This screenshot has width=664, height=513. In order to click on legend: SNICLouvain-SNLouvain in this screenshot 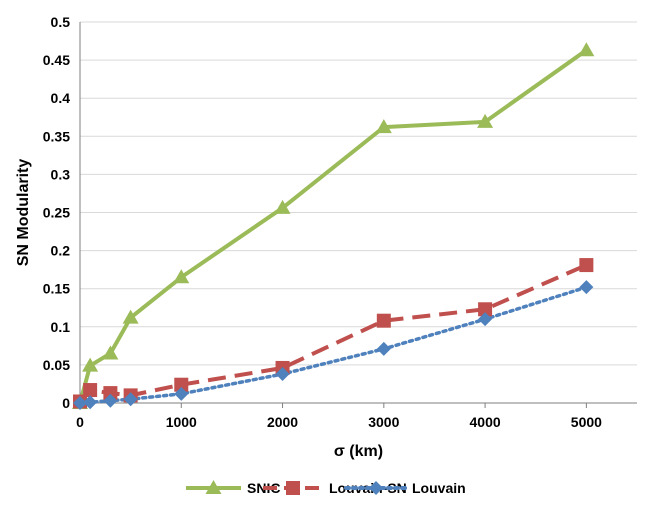, I will do `click(326, 488)`.